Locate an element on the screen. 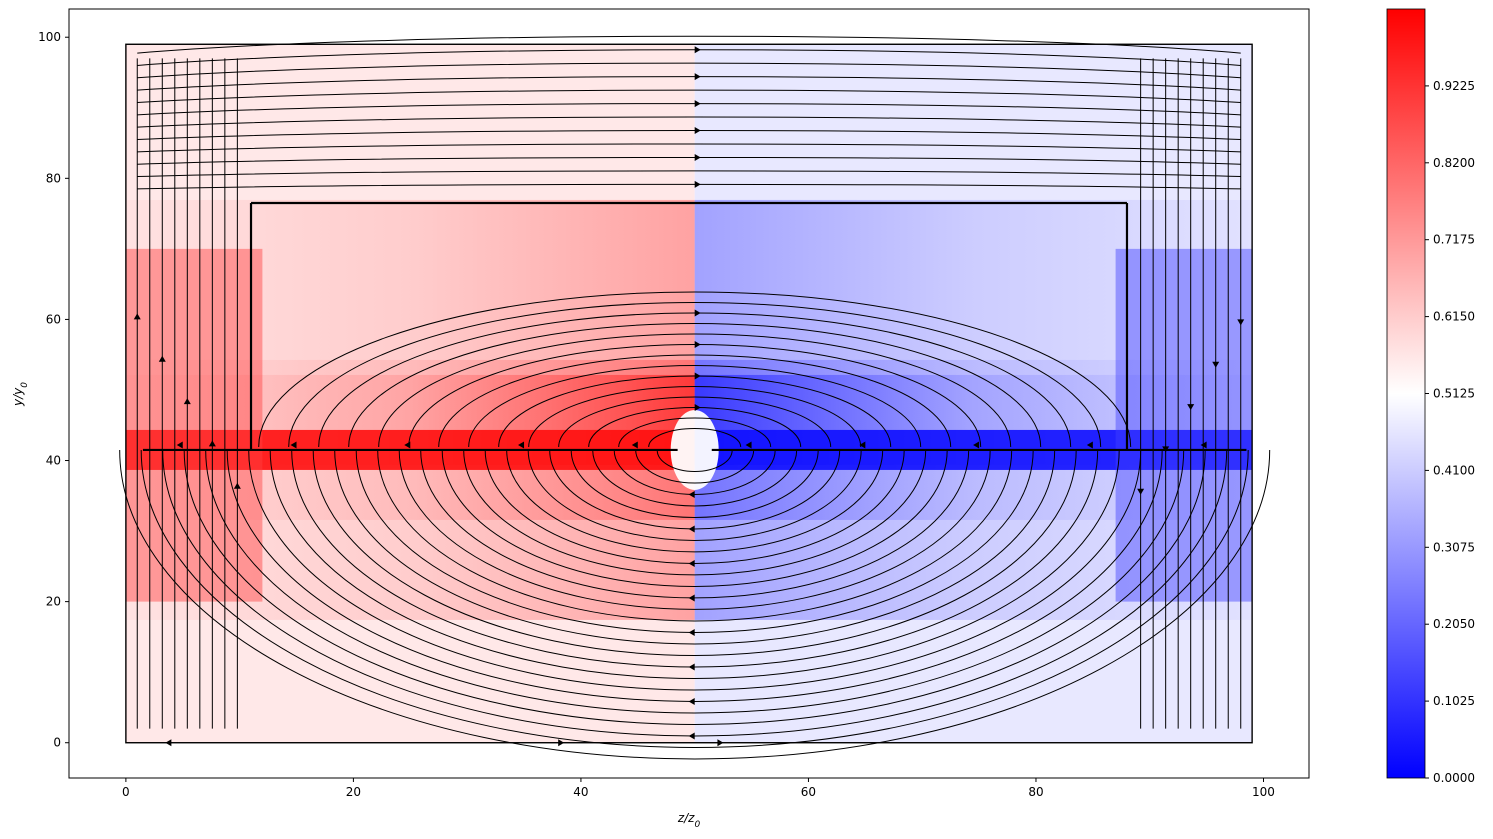  y-tick-label: 0 is located at coordinates (57, 743).